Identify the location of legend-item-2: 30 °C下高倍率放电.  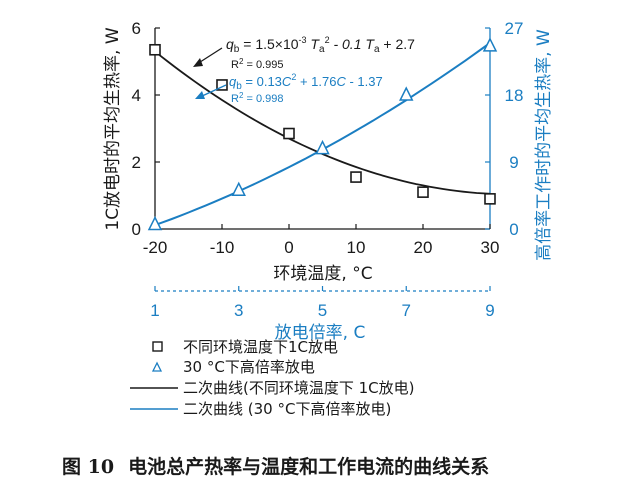
(249, 367).